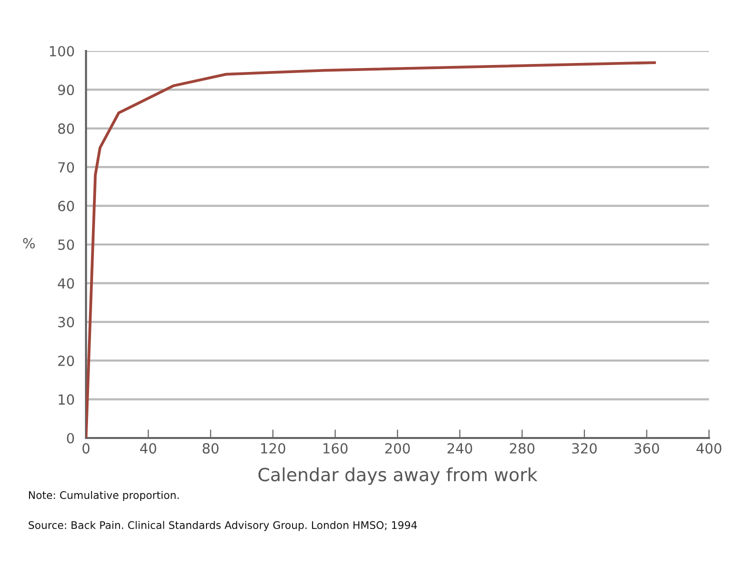 Image resolution: width=749 pixels, height=573 pixels. What do you see at coordinates (66, 90) in the screenshot?
I see `y-tick-label: 90` at bounding box center [66, 90].